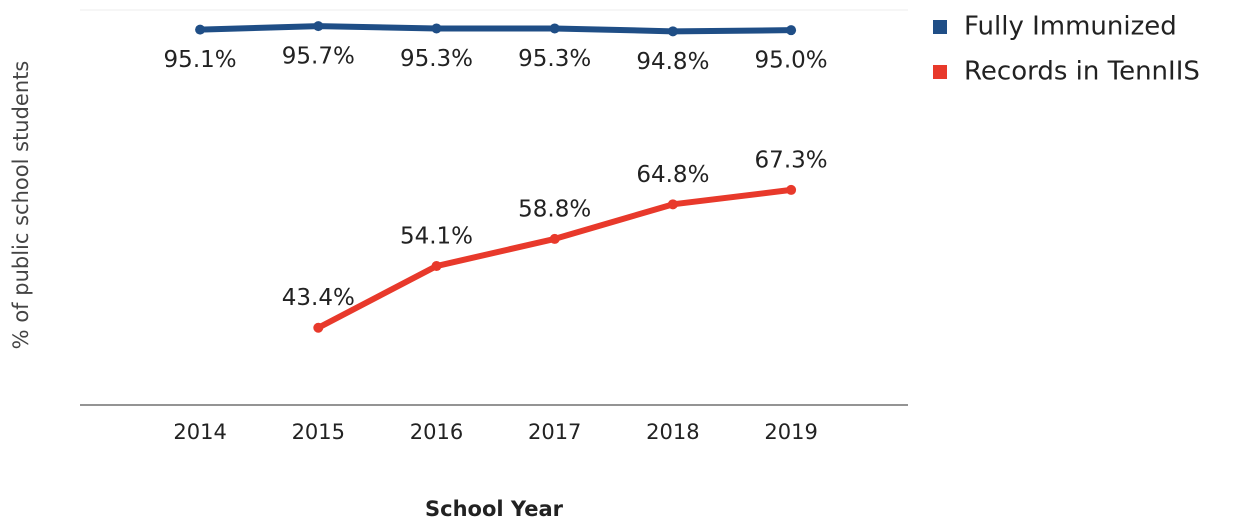  Describe the element at coordinates (200, 60) in the screenshot. I see `value-label: 95.1%` at that location.